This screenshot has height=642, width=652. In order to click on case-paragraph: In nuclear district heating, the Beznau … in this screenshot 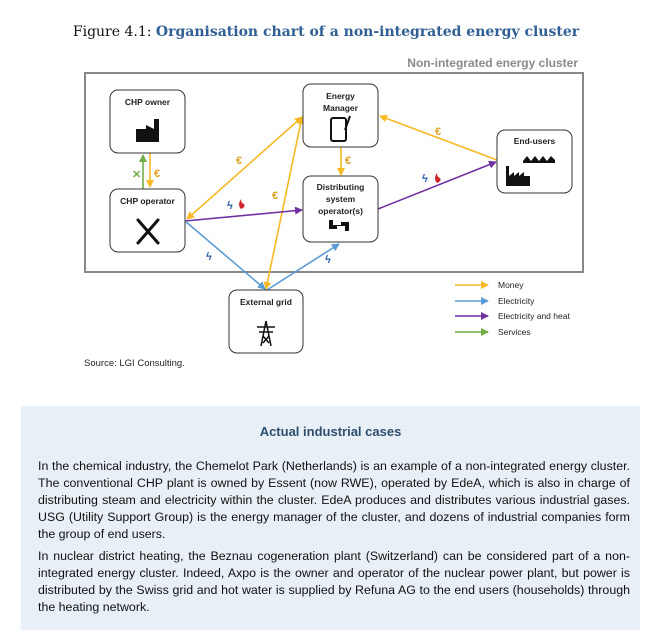, I will do `click(334, 581)`.